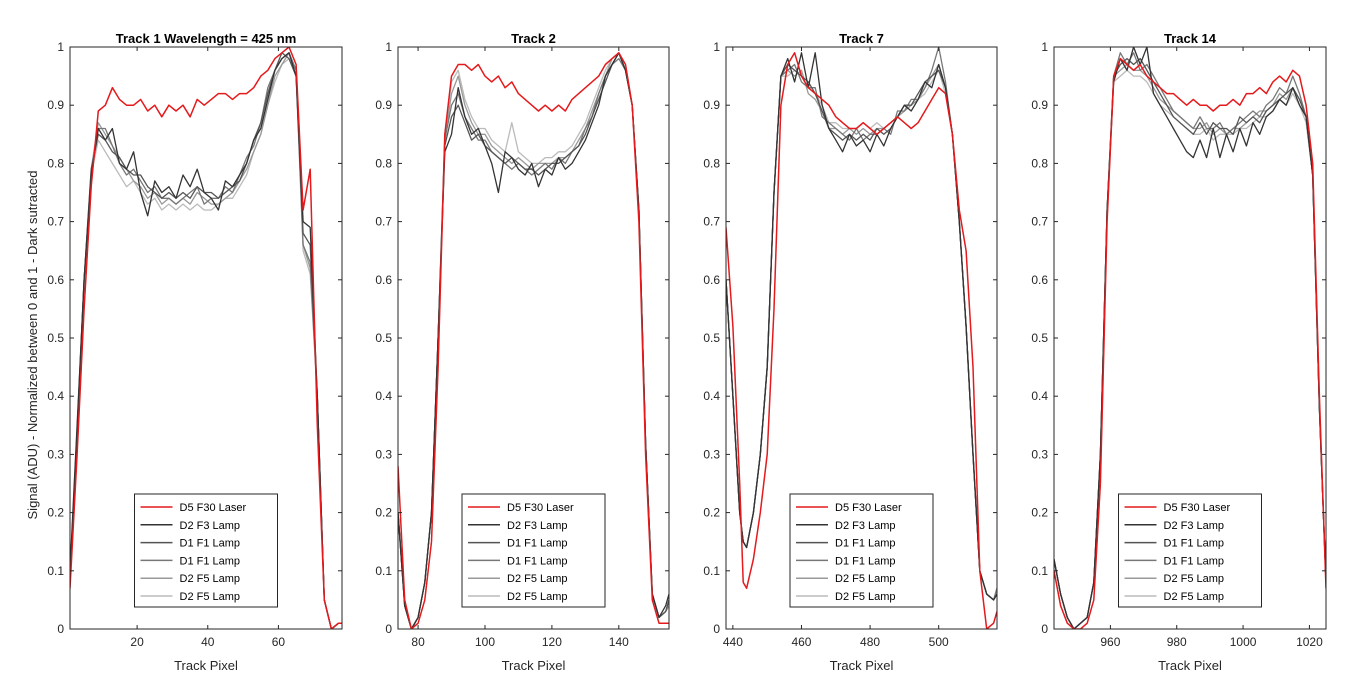 This screenshot has width=1350, height=675. What do you see at coordinates (1309, 642) in the screenshot?
I see `x-tick-label: 1020` at bounding box center [1309, 642].